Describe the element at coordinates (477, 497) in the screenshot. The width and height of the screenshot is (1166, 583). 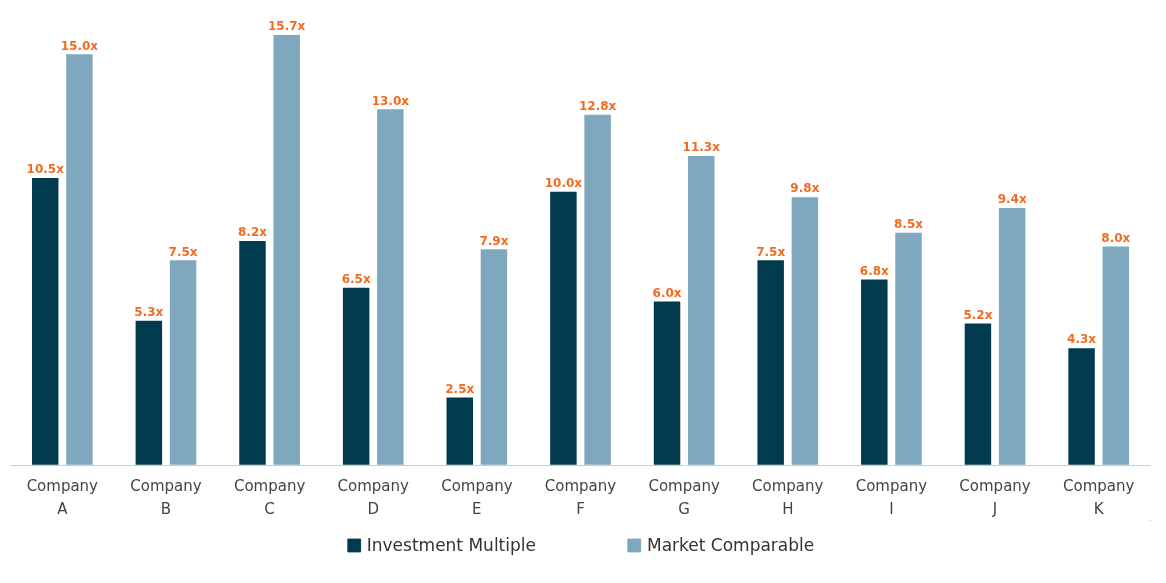
I see `x-tick-label: Company E` at that location.